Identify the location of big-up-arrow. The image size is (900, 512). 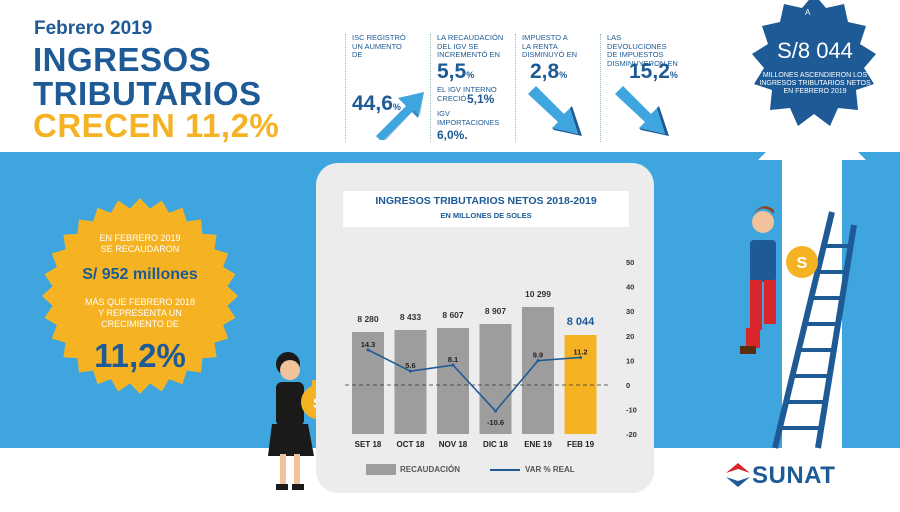
(812, 277).